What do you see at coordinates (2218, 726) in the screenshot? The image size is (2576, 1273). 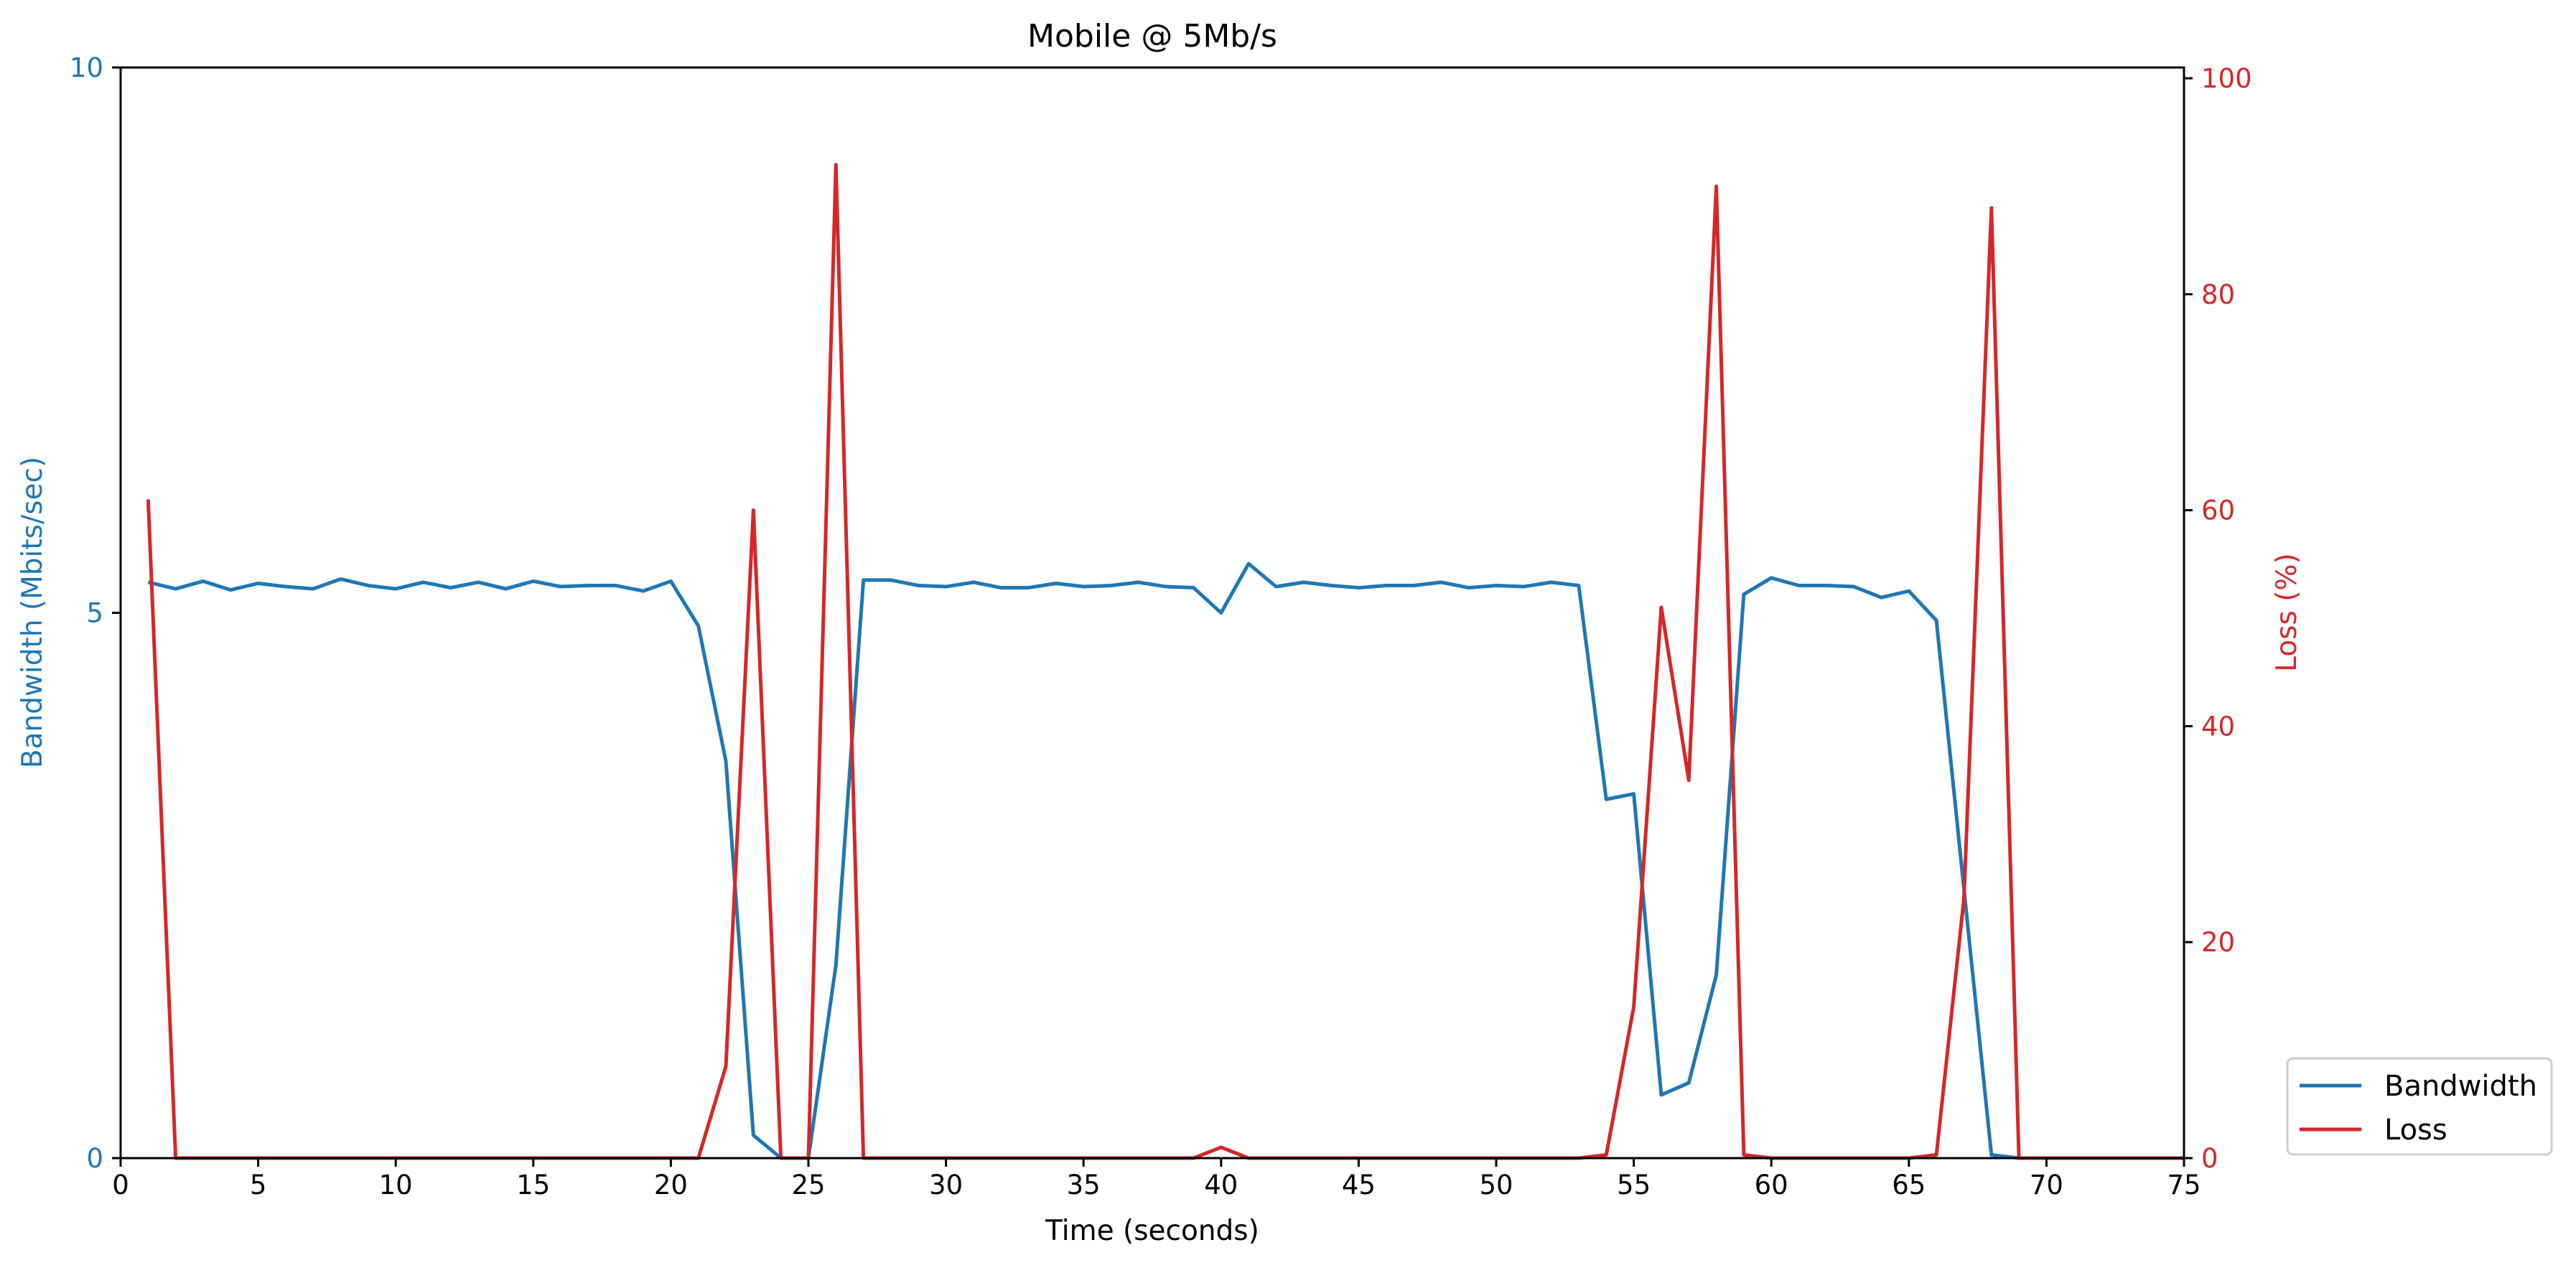 I see `y-right-tick-label: 40` at bounding box center [2218, 726].